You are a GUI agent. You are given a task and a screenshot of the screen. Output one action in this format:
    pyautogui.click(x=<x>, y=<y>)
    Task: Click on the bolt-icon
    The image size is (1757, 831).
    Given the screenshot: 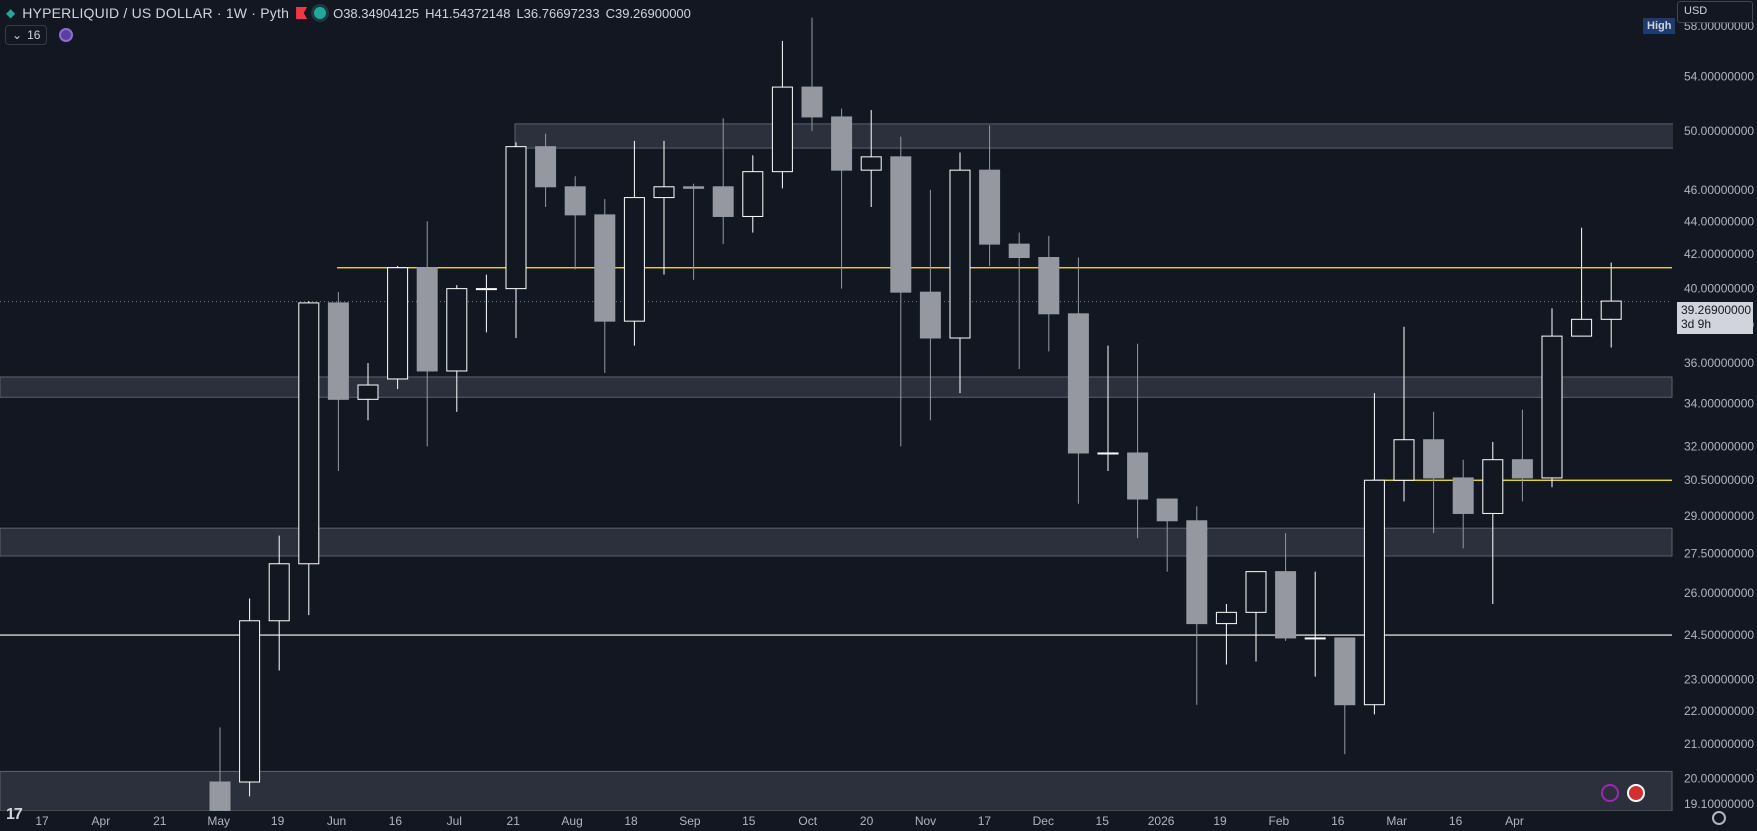 What is the action you would take?
    pyautogui.click(x=1610, y=793)
    